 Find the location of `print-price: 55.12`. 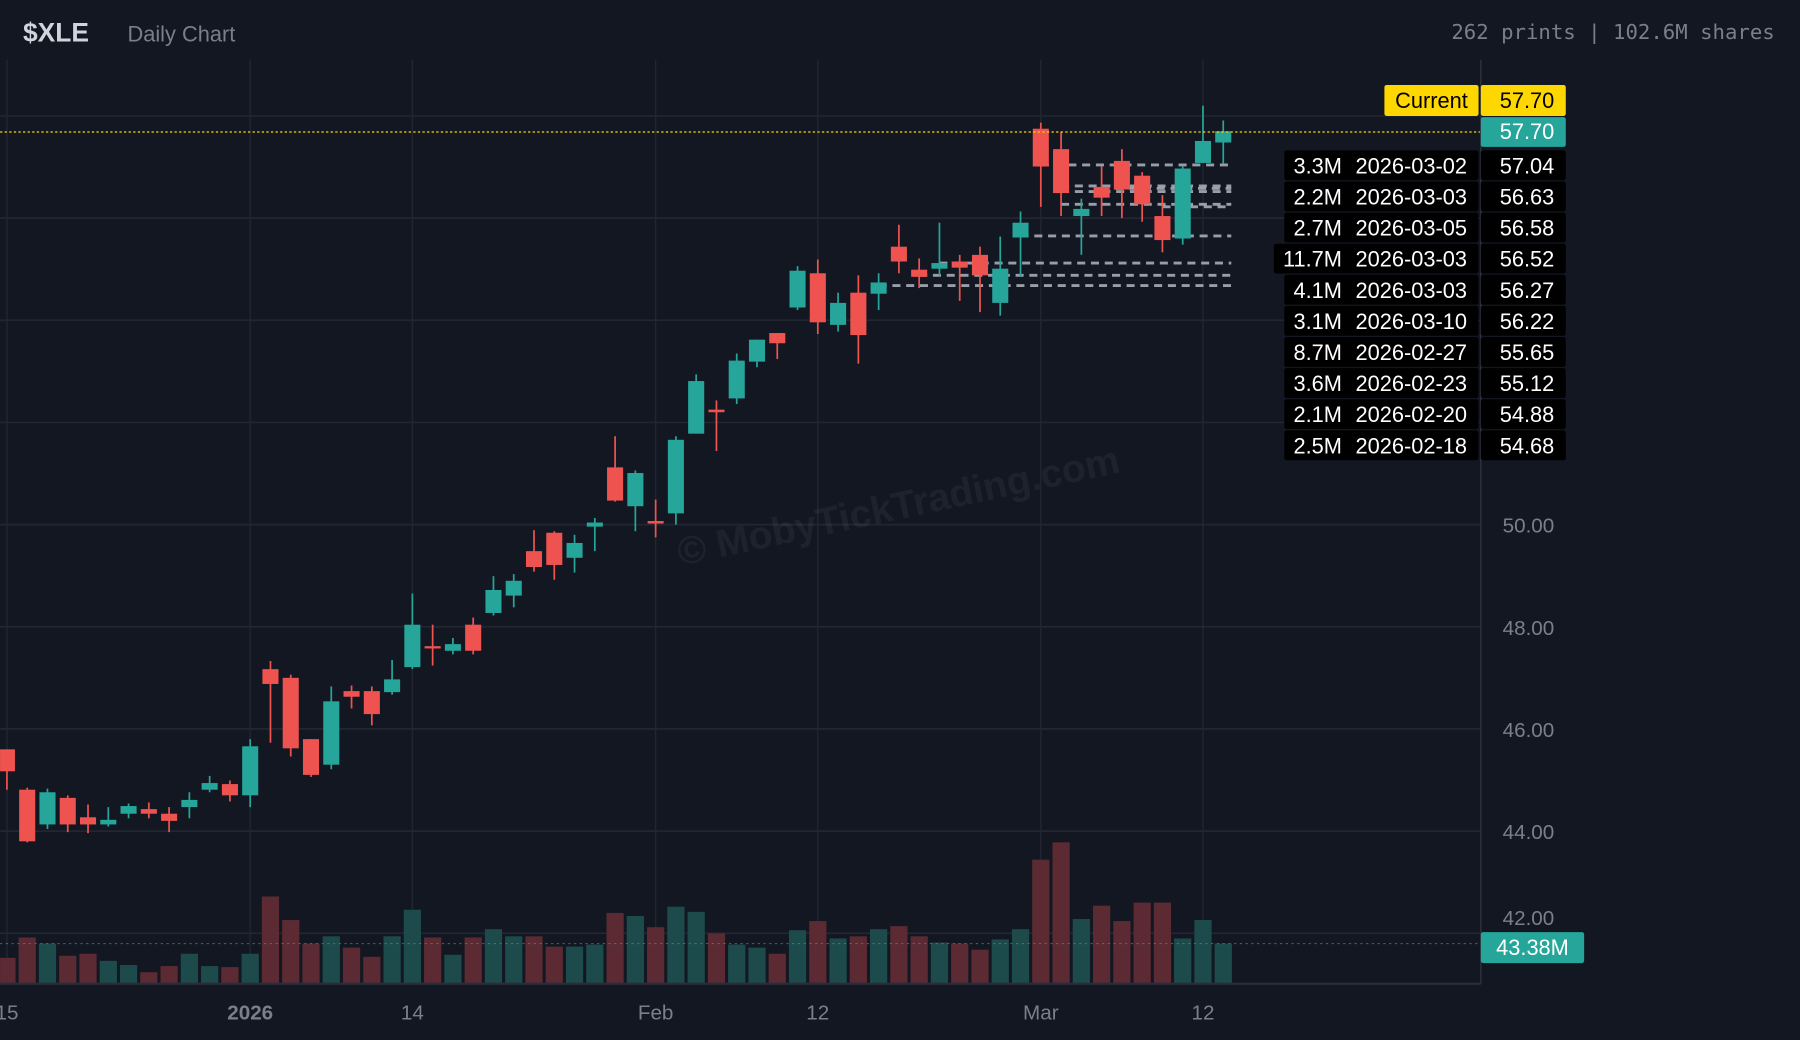

print-price: 55.12 is located at coordinates (1527, 383).